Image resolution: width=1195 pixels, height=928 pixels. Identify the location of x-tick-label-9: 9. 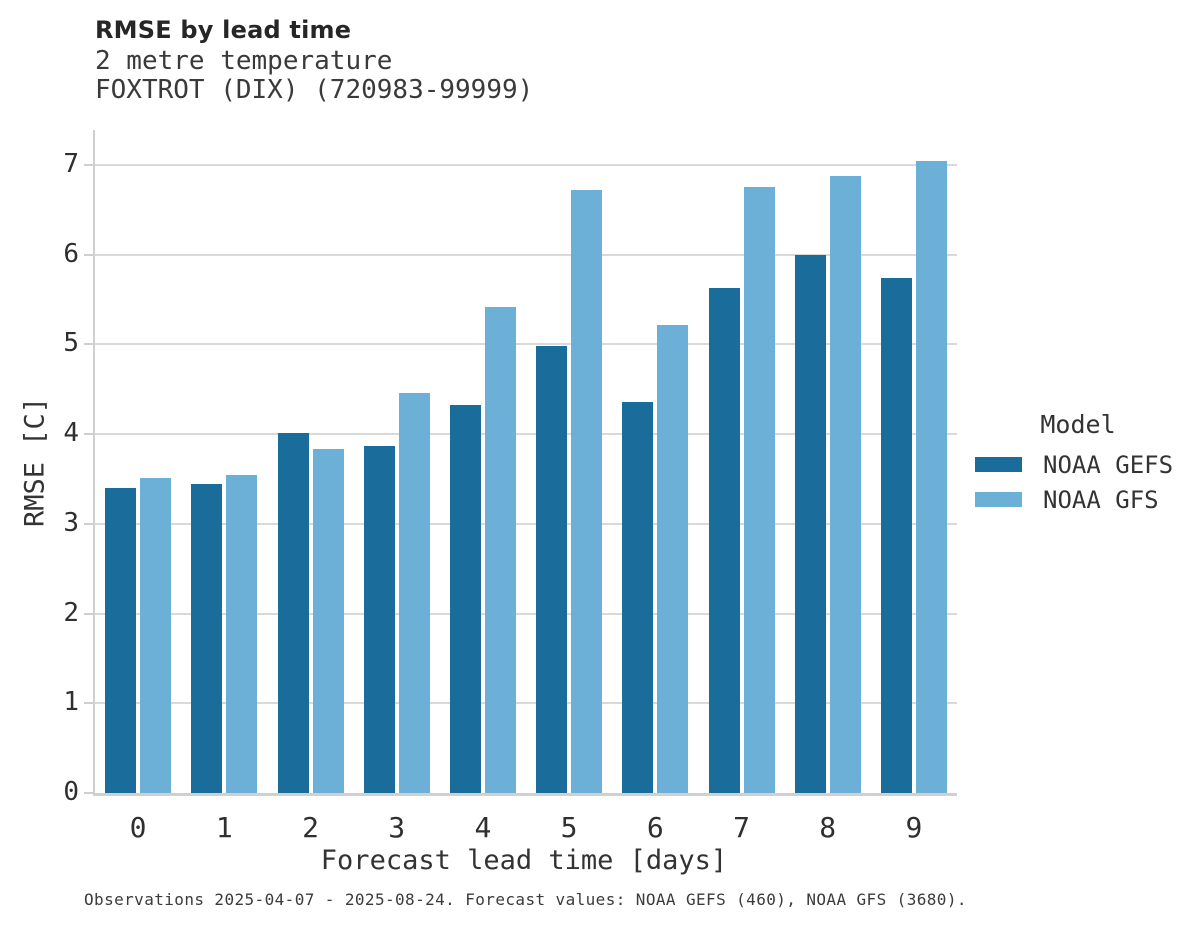
(914, 827).